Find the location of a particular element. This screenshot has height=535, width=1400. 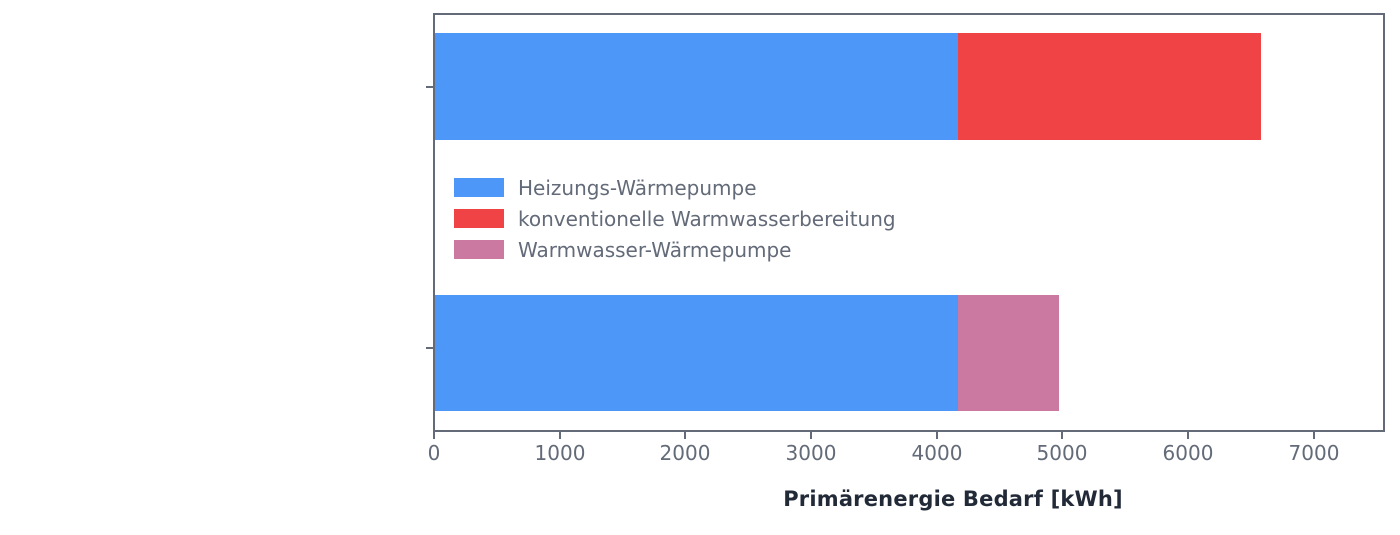

legend-swatch-heizungs-waermepumpe is located at coordinates (479, 187).